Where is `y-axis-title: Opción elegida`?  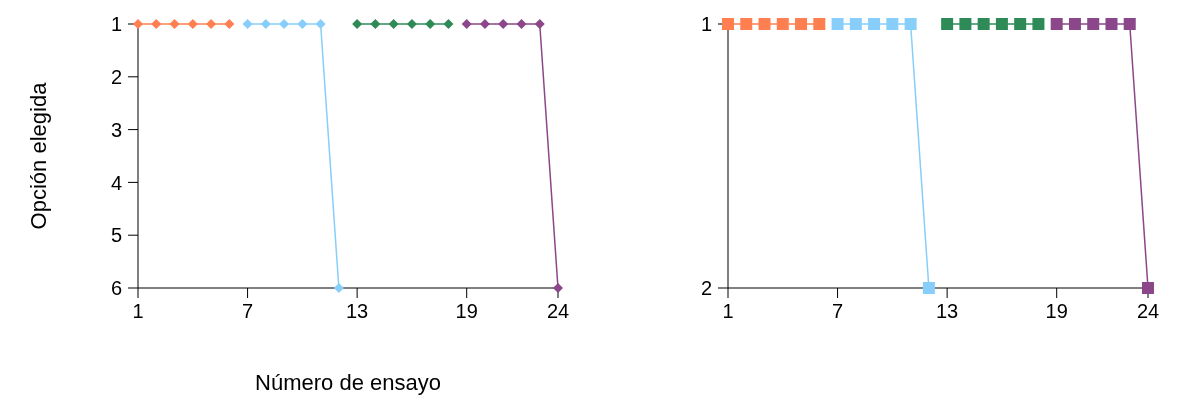 y-axis-title: Opción elegida is located at coordinates (38, 155).